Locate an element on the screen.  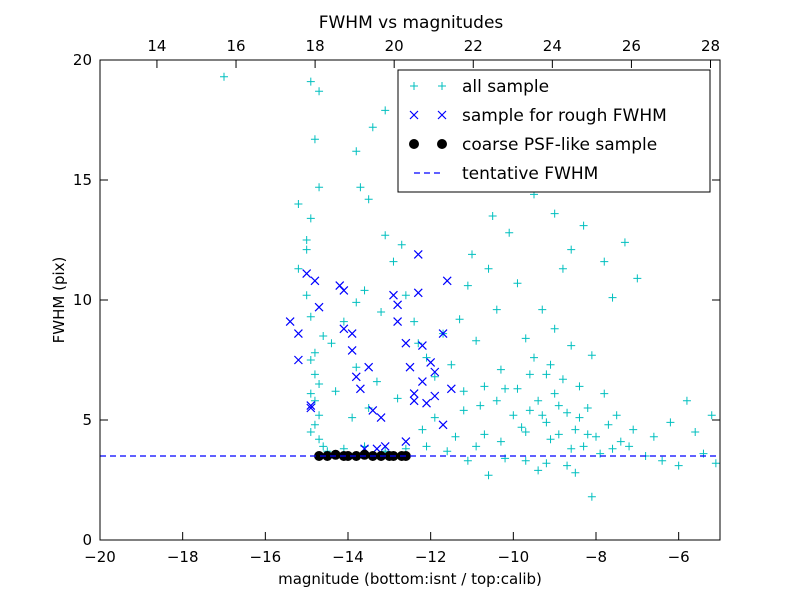
x-axis-label: magnitude (bottom:isnt / top:calib) is located at coordinates (410, 579).